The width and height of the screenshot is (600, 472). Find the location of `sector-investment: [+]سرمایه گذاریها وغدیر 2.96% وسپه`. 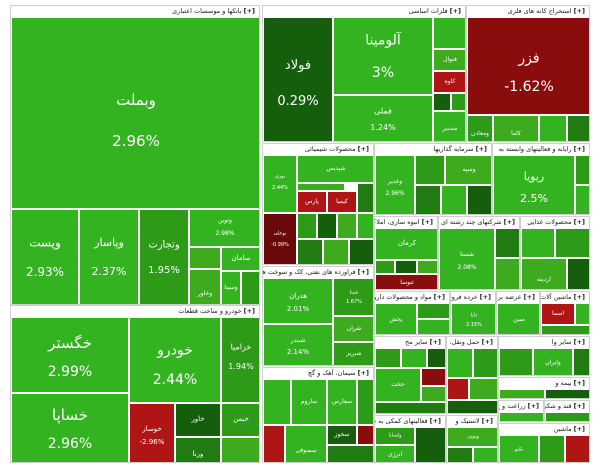

sector-investment: [+]سرمایه گذاریها وغدیر 2.96% وسپه is located at coordinates (433, 179).